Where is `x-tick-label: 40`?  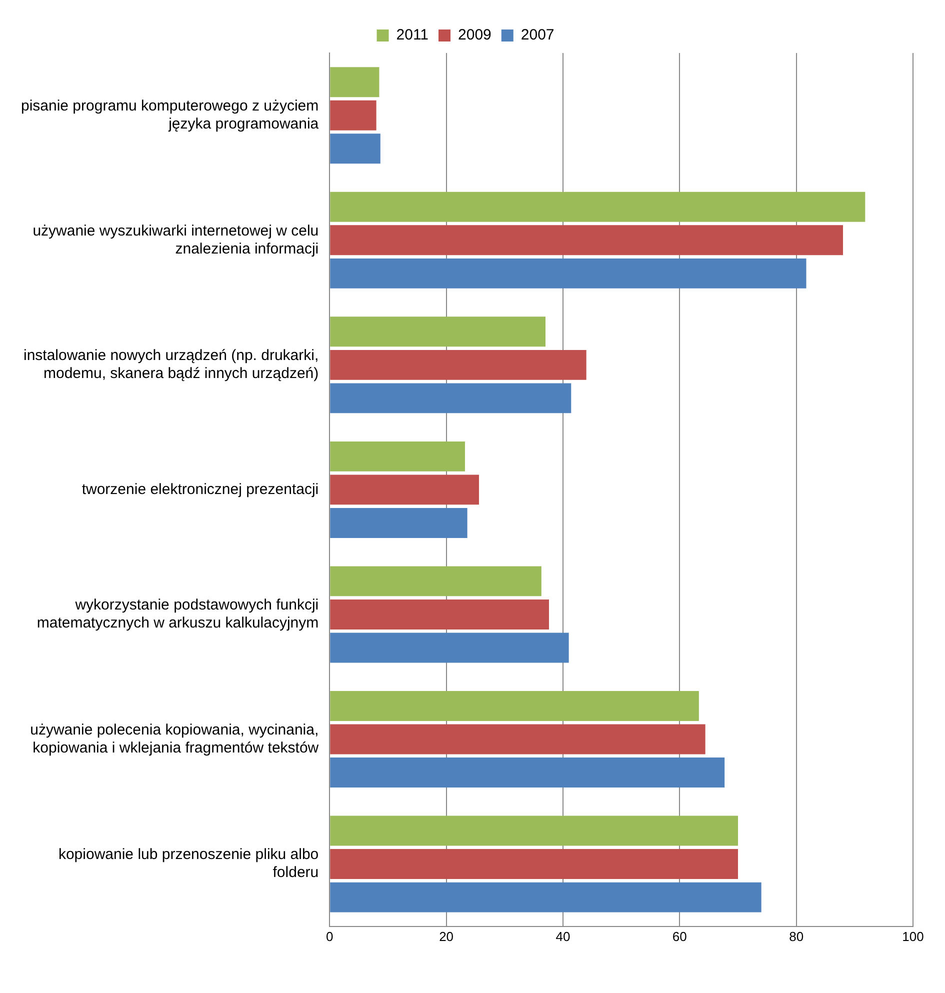
x-tick-label: 40 is located at coordinates (563, 936).